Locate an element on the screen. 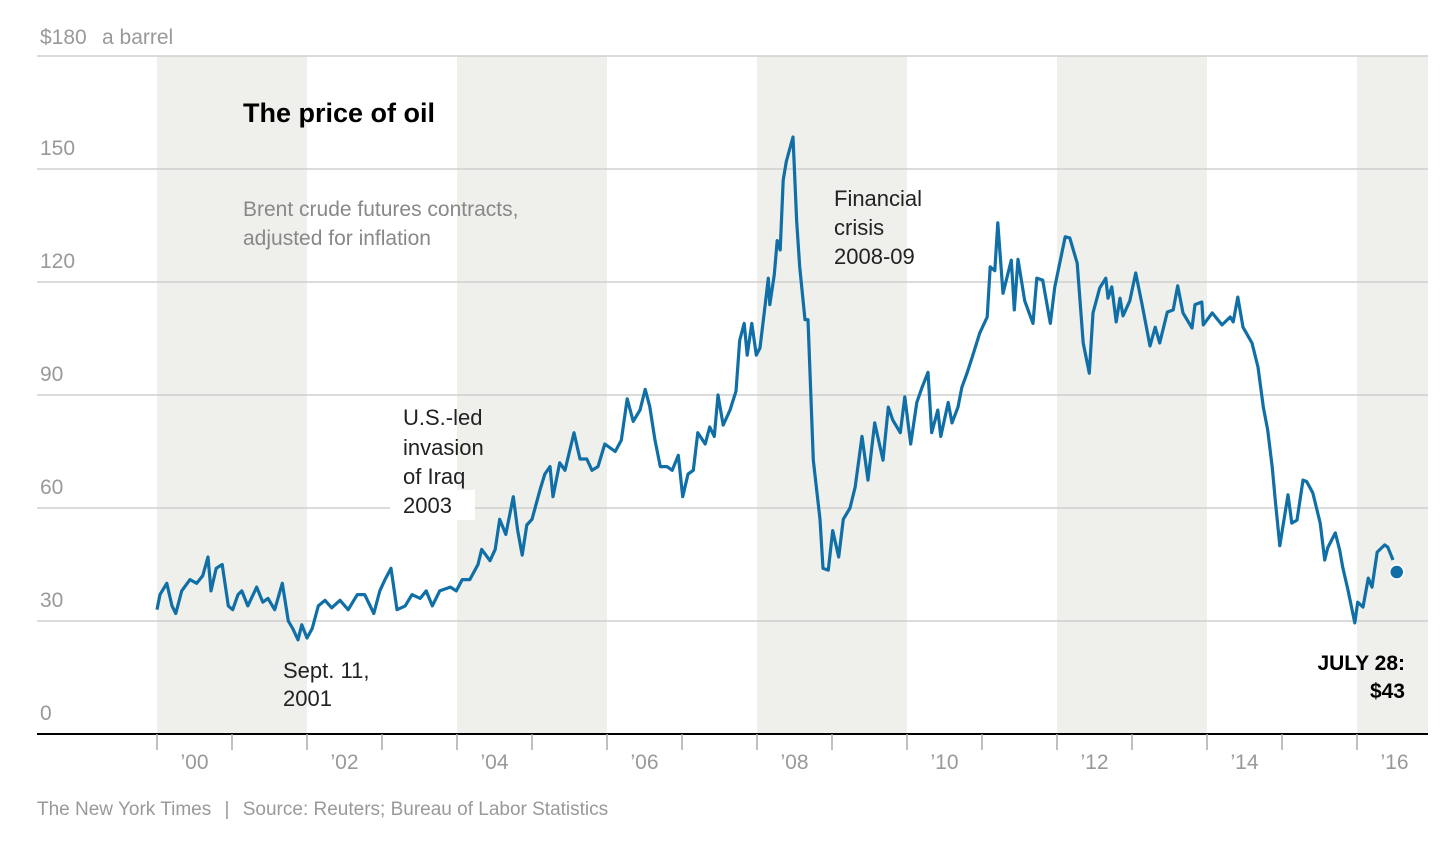 The height and width of the screenshot is (843, 1456). latest-price-dot is located at coordinates (1397, 572).